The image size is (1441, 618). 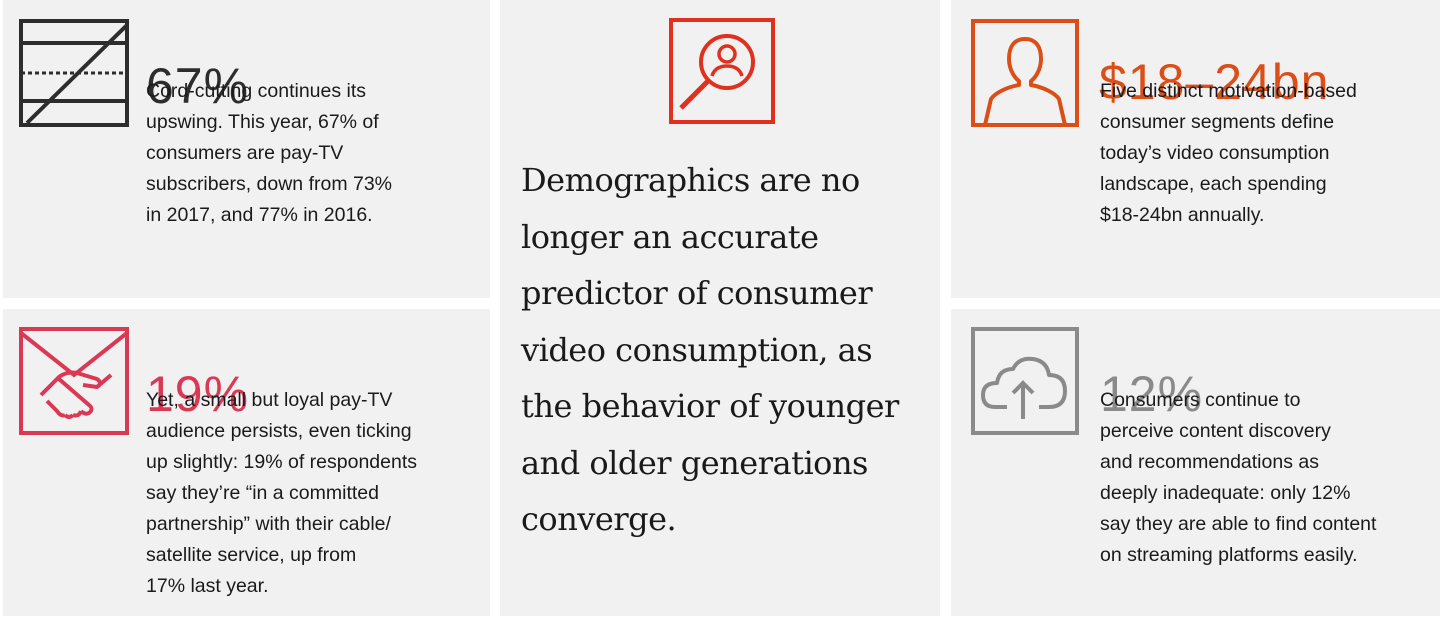 What do you see at coordinates (269, 400) in the screenshot?
I see `text-line: Yet, a small but loyal pay-TV` at bounding box center [269, 400].